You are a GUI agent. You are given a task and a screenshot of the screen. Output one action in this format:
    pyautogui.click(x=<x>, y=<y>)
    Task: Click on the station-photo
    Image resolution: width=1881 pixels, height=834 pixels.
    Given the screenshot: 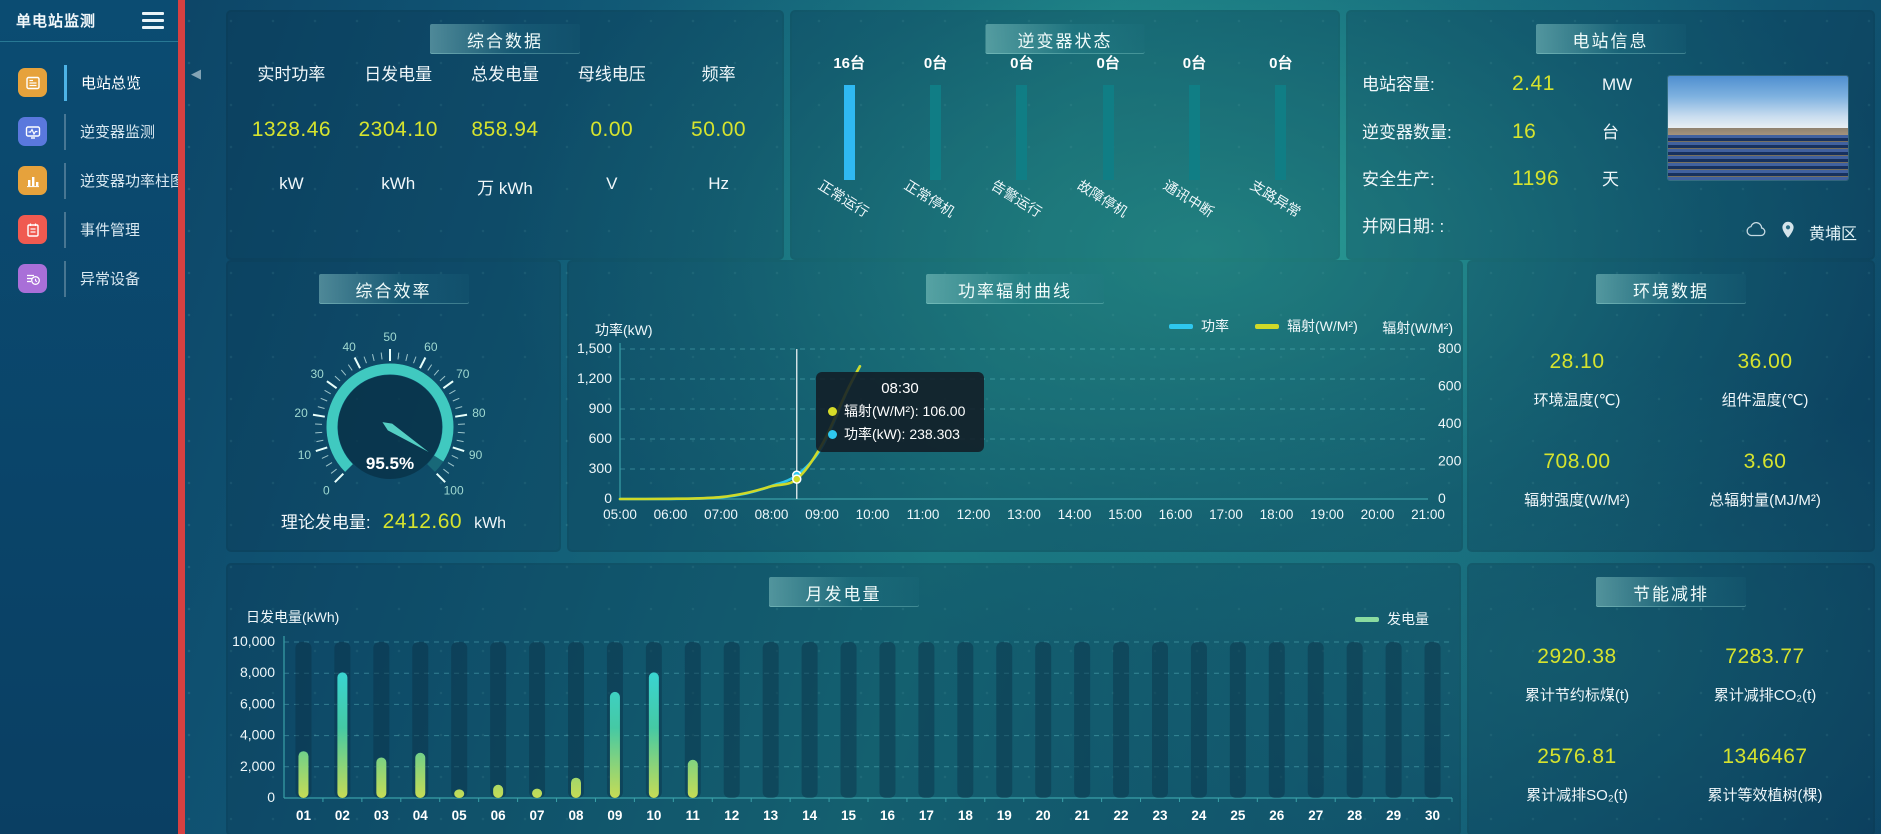 What is the action you would take?
    pyautogui.click(x=1758, y=128)
    